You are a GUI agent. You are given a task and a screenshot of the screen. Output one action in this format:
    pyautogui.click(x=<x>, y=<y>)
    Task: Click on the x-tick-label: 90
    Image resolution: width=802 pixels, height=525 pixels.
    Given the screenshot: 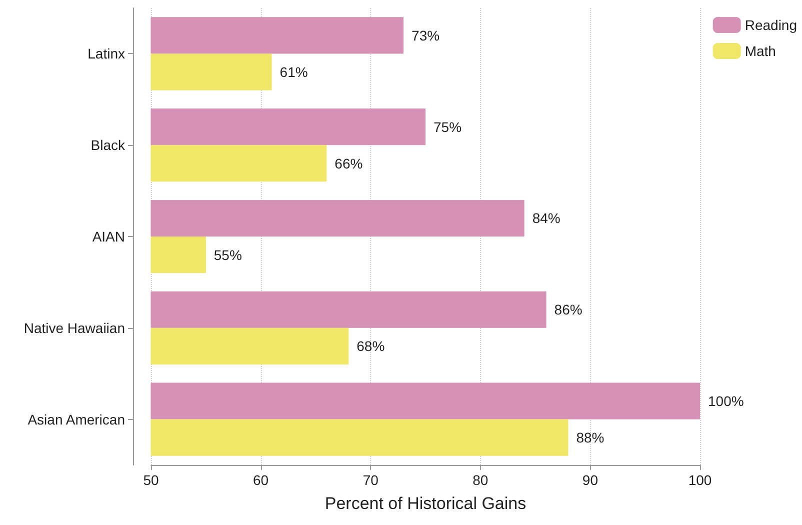 What is the action you would take?
    pyautogui.click(x=590, y=480)
    